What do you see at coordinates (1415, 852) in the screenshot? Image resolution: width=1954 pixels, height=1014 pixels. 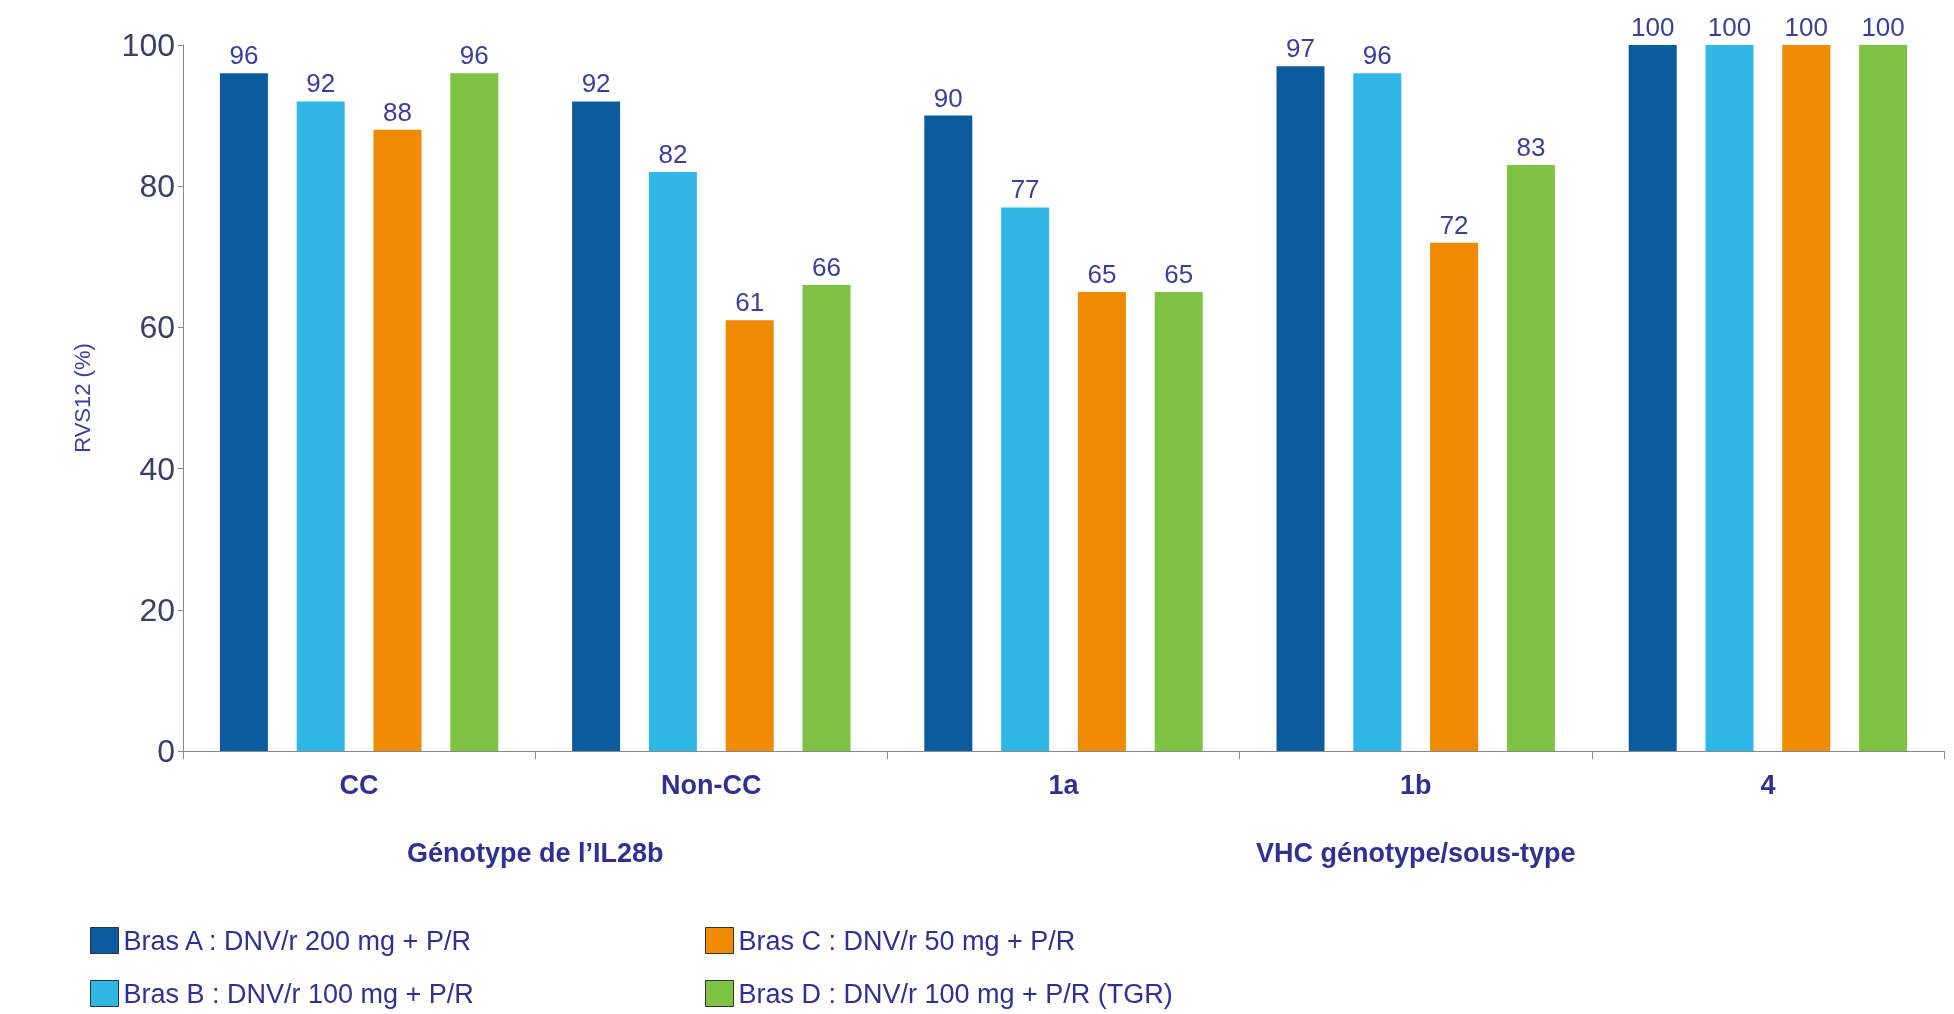 I see `text: VHC génotype/sous-type` at bounding box center [1415, 852].